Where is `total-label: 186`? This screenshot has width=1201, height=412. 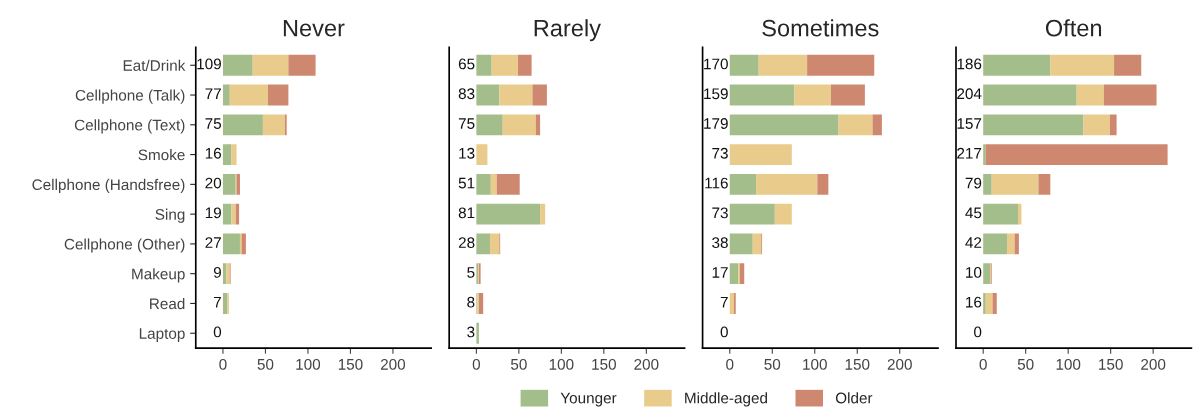
total-label: 186 is located at coordinates (969, 64).